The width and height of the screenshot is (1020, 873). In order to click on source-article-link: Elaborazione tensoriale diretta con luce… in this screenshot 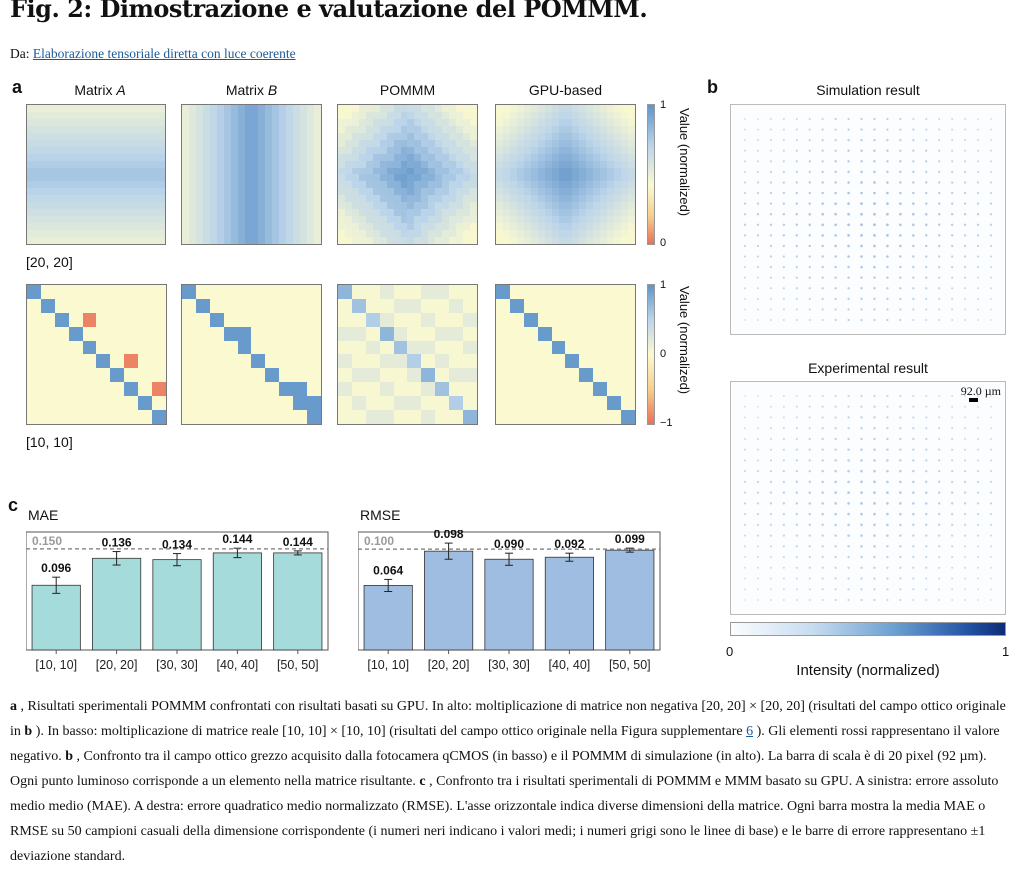, I will do `click(164, 53)`.